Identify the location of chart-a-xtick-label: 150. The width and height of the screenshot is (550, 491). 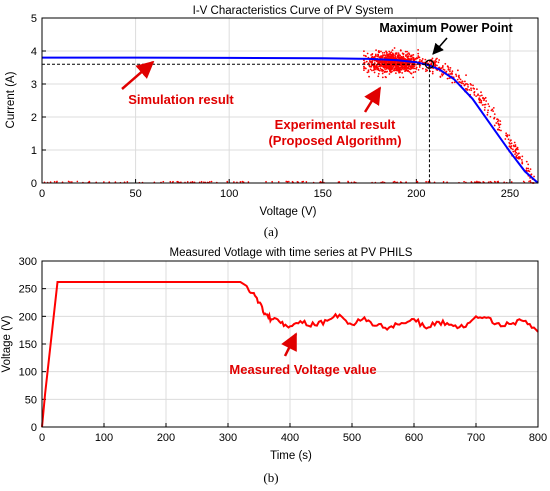
(323, 194).